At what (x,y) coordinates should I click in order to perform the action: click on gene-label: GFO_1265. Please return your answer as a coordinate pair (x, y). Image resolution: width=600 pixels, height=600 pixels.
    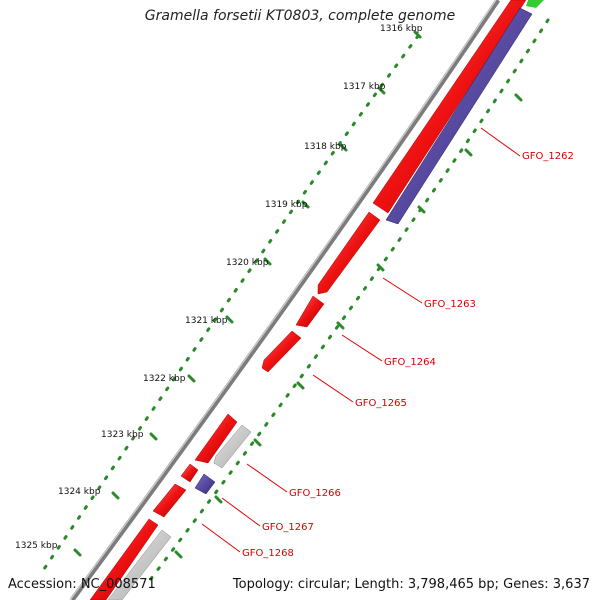
    Looking at the image, I should click on (381, 403).